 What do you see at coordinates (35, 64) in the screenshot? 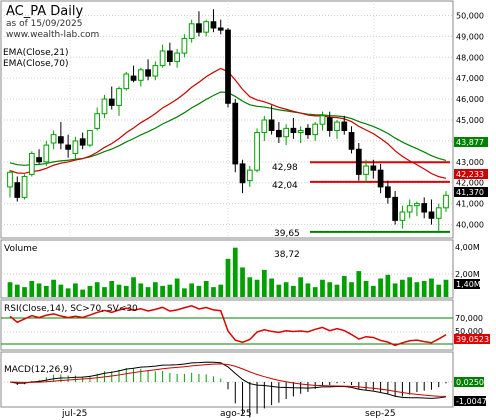
I see `ema-slow-legend: EMA(Close,70)` at bounding box center [35, 64].